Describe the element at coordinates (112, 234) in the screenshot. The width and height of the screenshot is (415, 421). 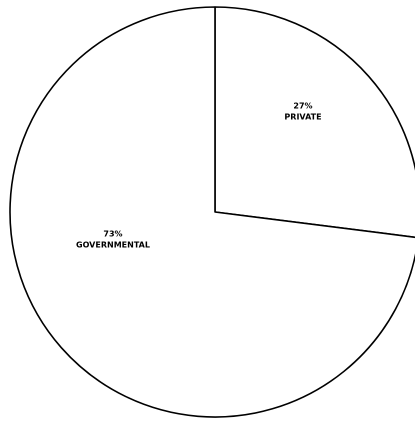
I see `slice-value-label: 73%` at that location.